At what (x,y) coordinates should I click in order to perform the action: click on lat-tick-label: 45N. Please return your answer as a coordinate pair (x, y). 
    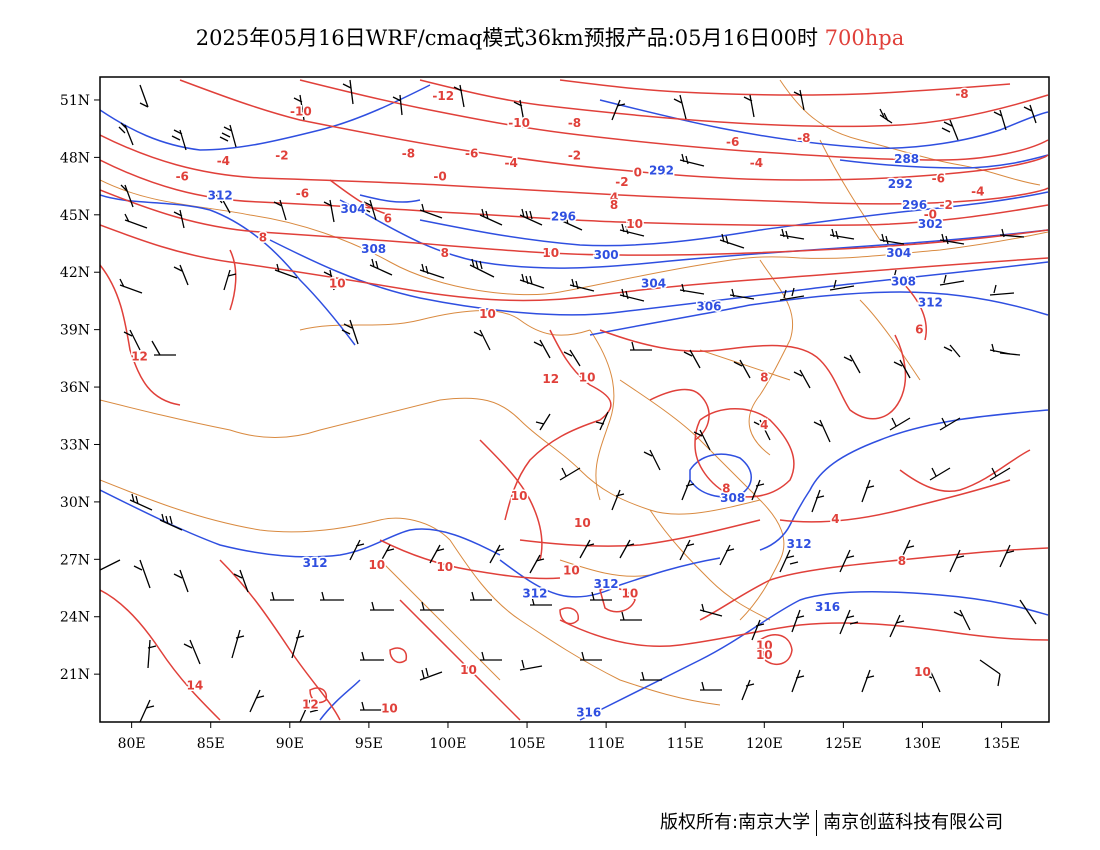
    Looking at the image, I should click on (75, 216).